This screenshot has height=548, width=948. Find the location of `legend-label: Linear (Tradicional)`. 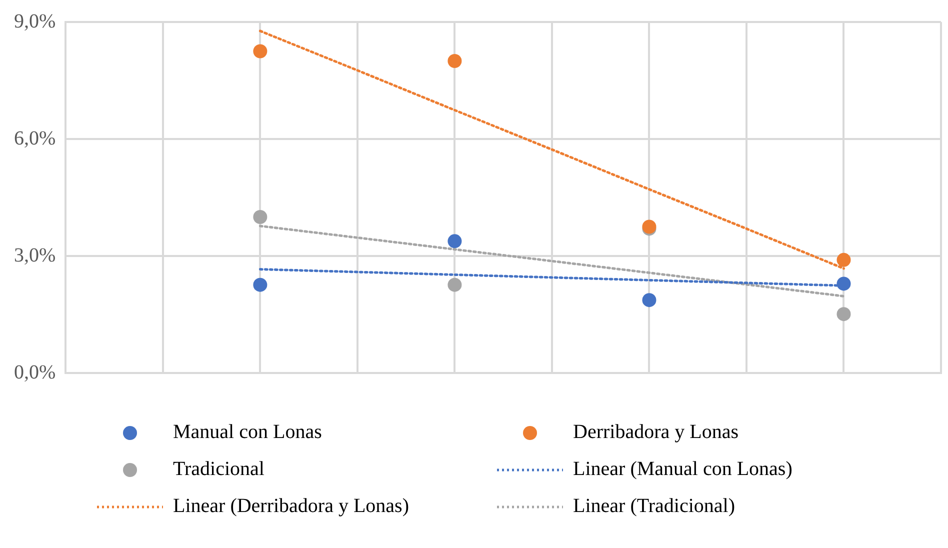

legend-label: Linear (Tradicional) is located at coordinates (654, 506).